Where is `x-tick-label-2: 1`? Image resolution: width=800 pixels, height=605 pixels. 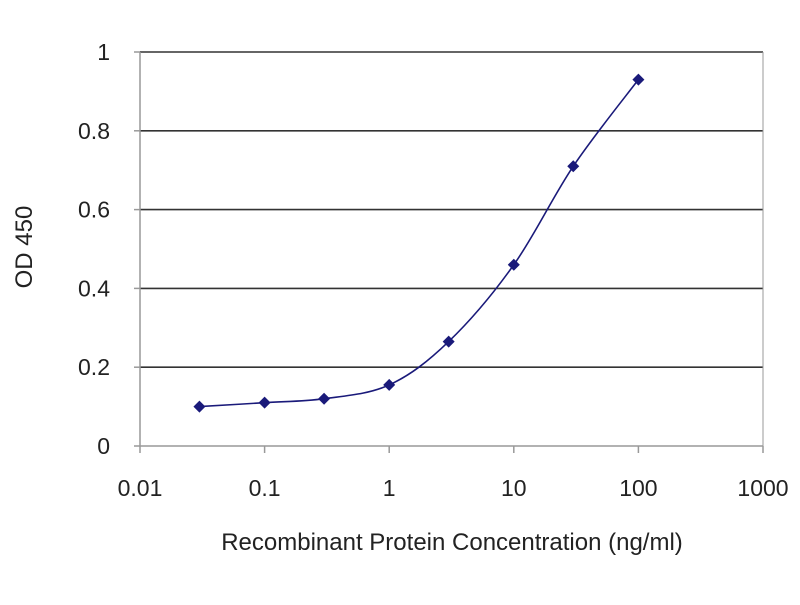
x-tick-label-2: 1 is located at coordinates (389, 488).